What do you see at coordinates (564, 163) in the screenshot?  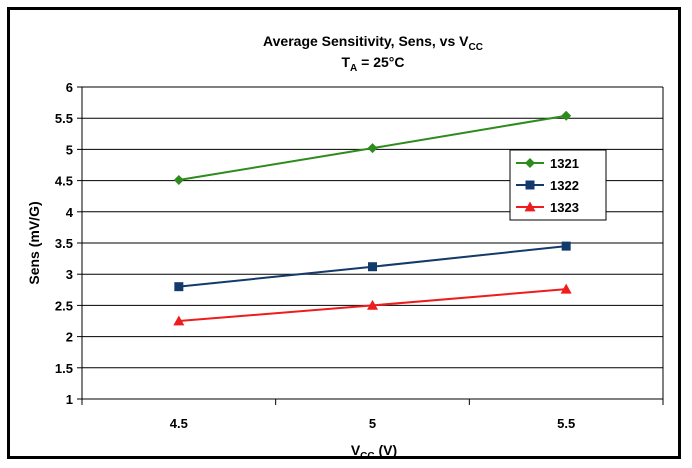 I see `legend-label-1321: 1321` at bounding box center [564, 163].